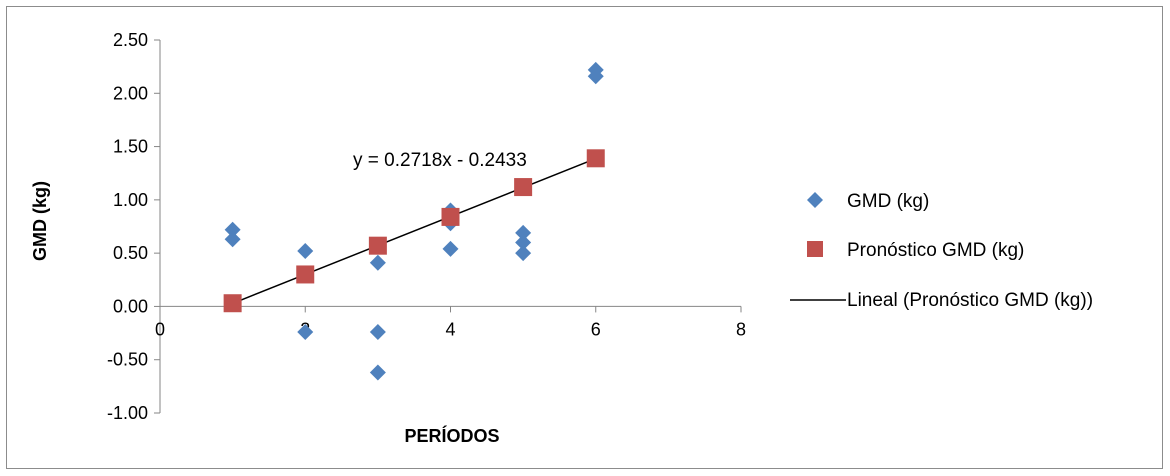 This screenshot has width=1170, height=476. Describe the element at coordinates (888, 201) in the screenshot. I see `legend-label-gmd: GMD (kg)` at that location.